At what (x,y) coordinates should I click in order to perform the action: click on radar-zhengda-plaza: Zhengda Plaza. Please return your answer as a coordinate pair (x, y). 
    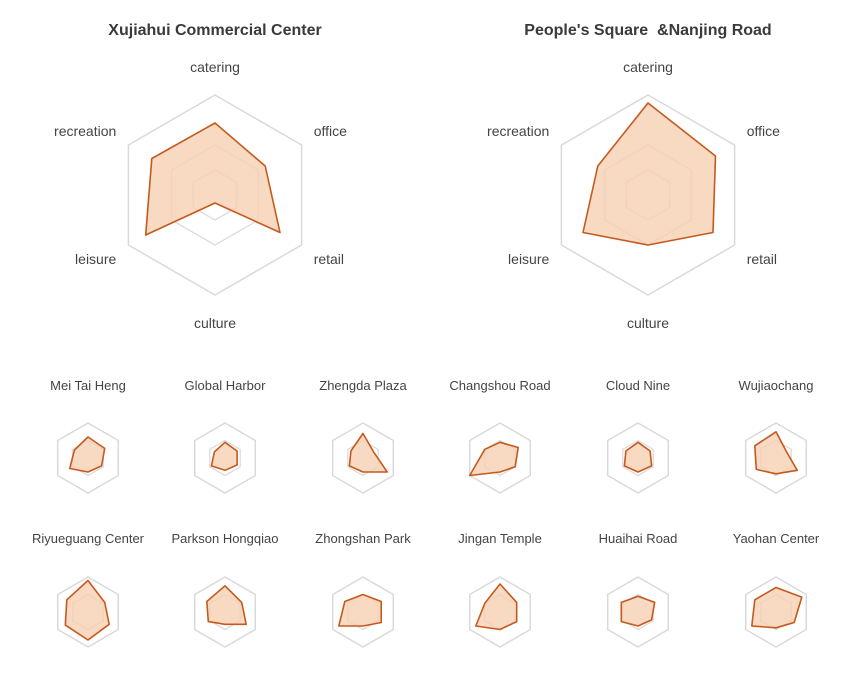
    Looking at the image, I should click on (363, 436).